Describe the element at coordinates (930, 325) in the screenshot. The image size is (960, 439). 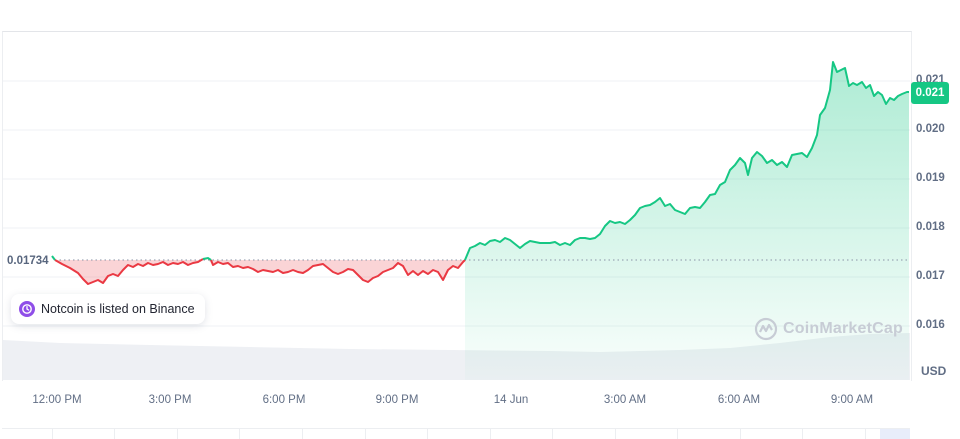
I see `y-tick: 0.016` at that location.